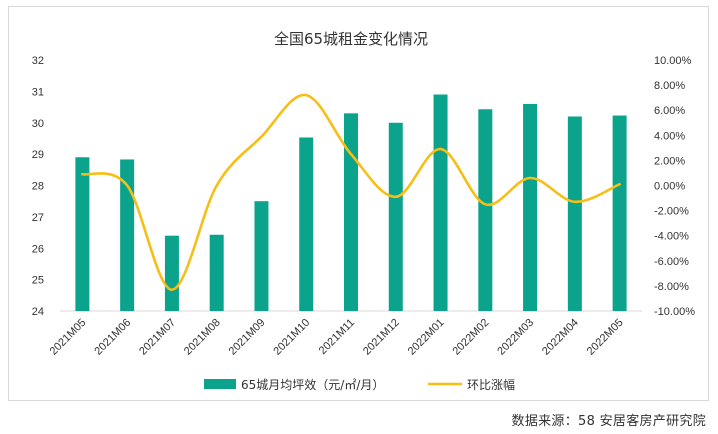  What do you see at coordinates (671, 262) in the screenshot?
I see `y-right-tick-label: -6.00%` at bounding box center [671, 262].